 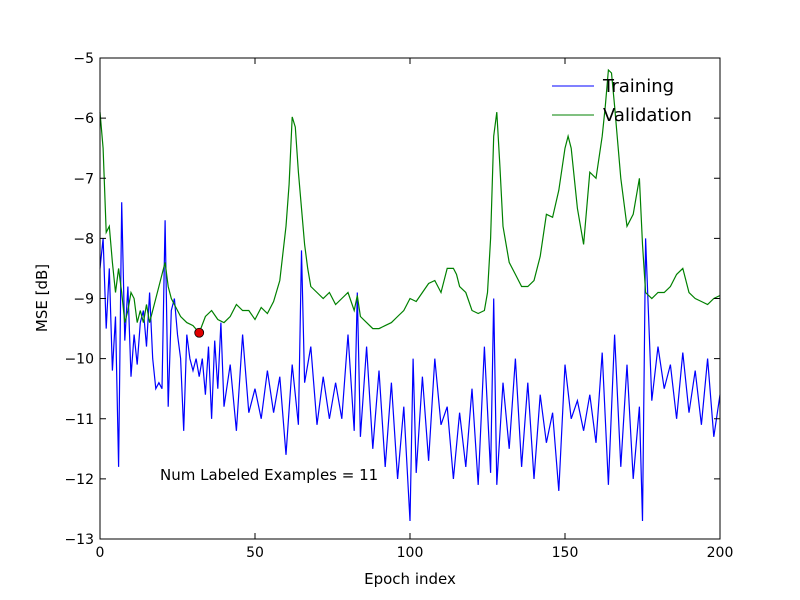 What do you see at coordinates (565, 553) in the screenshot?
I see `x-tick-label: 150` at bounding box center [565, 553].